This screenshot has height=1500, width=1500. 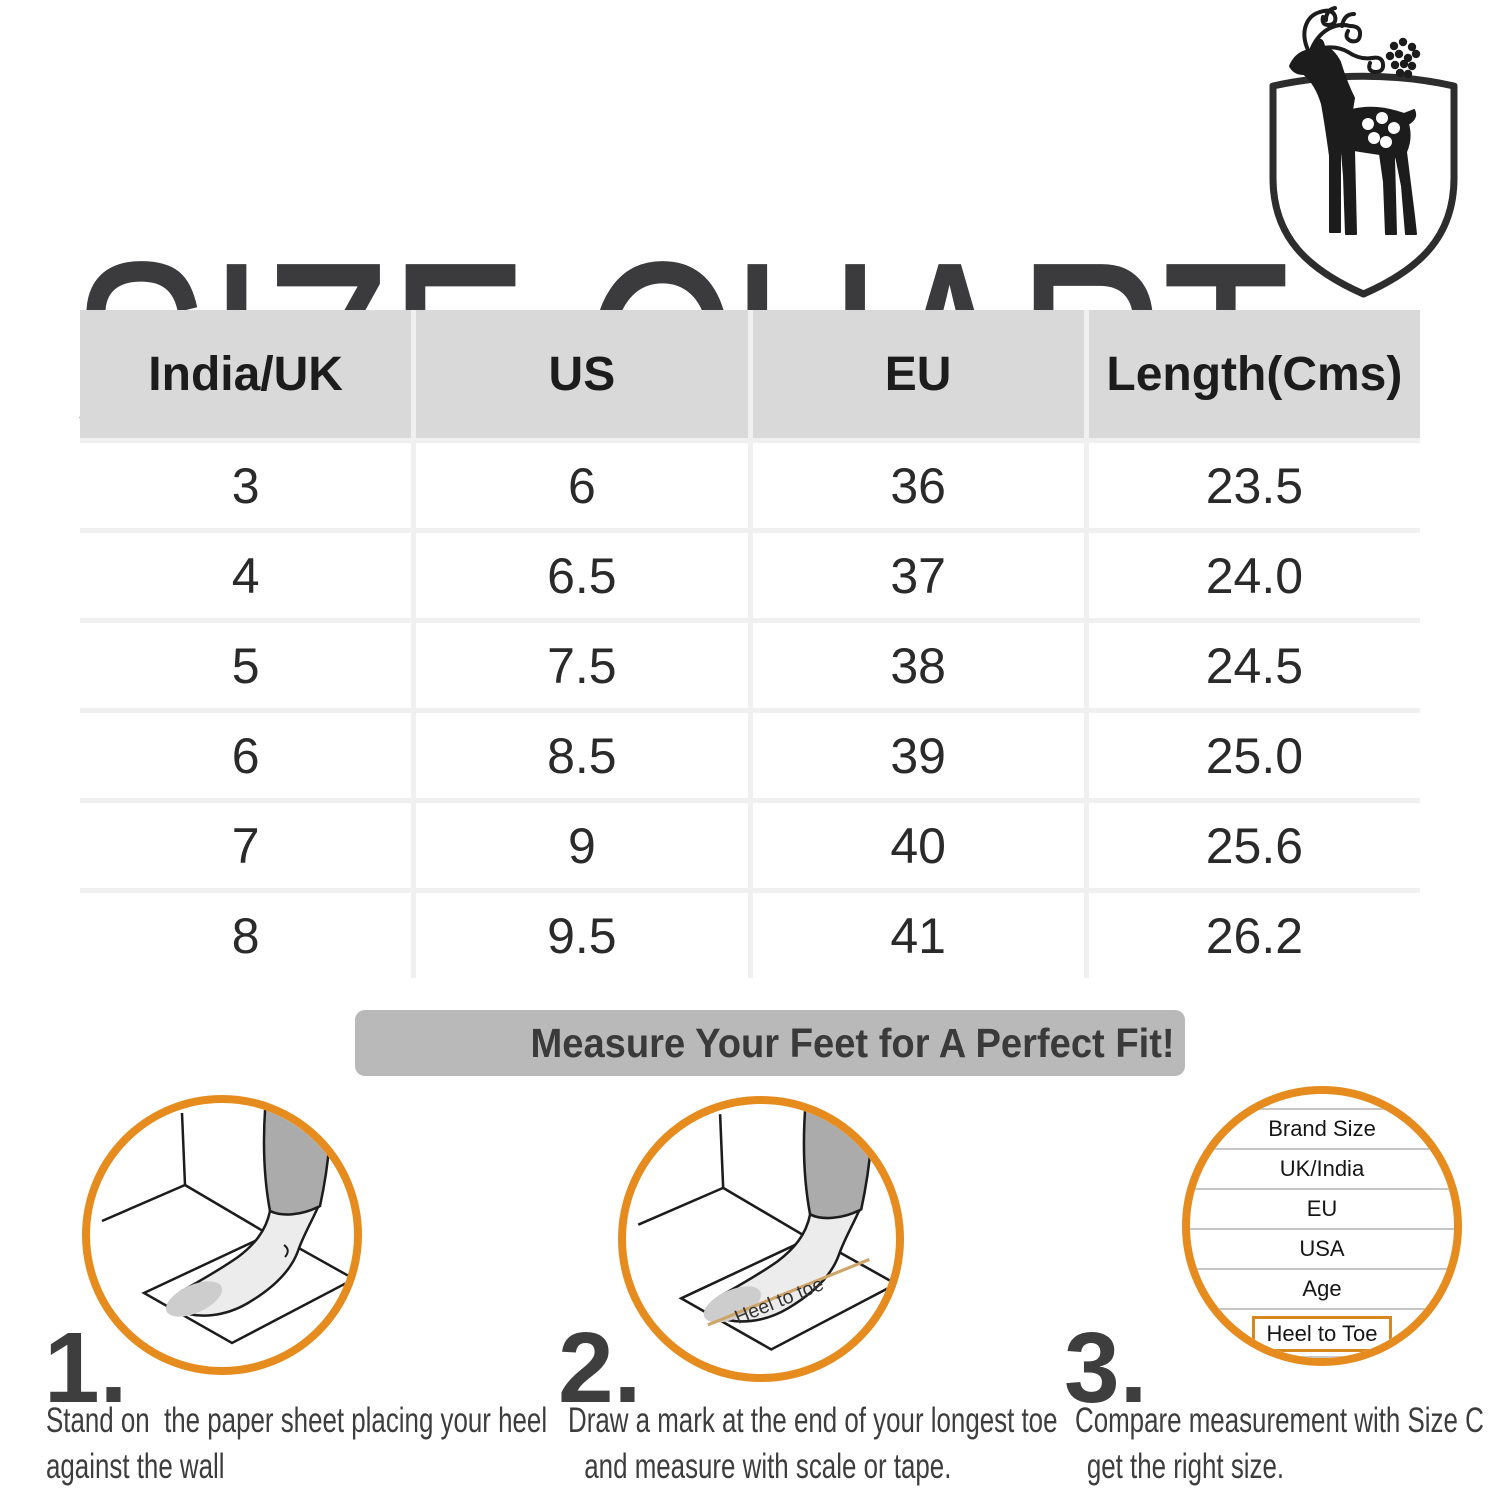 I want to click on step3-text-line1: Compare measurement with Size C, so click(x=1279, y=1420).